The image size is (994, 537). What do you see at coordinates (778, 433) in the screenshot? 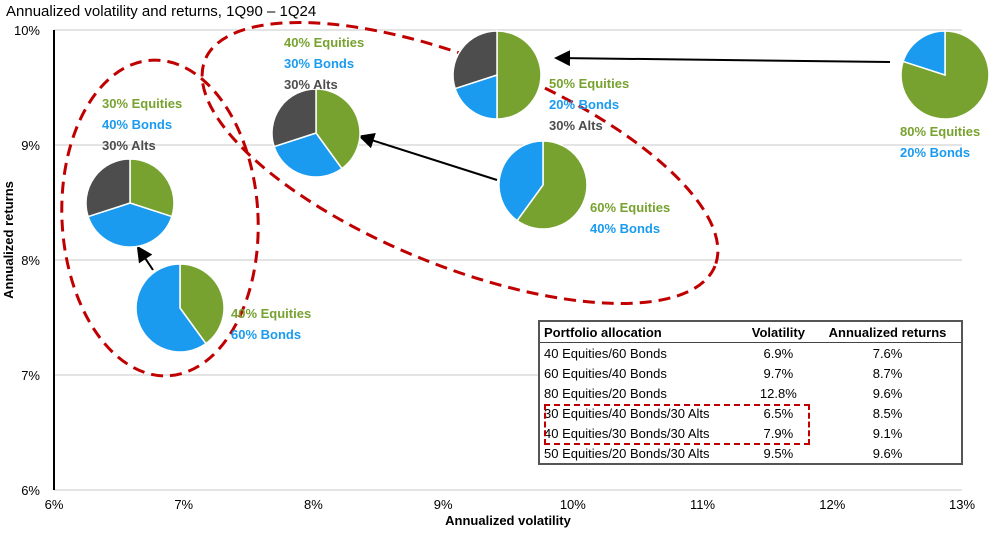
I see `cell-volatility: 7.9%` at bounding box center [778, 433].